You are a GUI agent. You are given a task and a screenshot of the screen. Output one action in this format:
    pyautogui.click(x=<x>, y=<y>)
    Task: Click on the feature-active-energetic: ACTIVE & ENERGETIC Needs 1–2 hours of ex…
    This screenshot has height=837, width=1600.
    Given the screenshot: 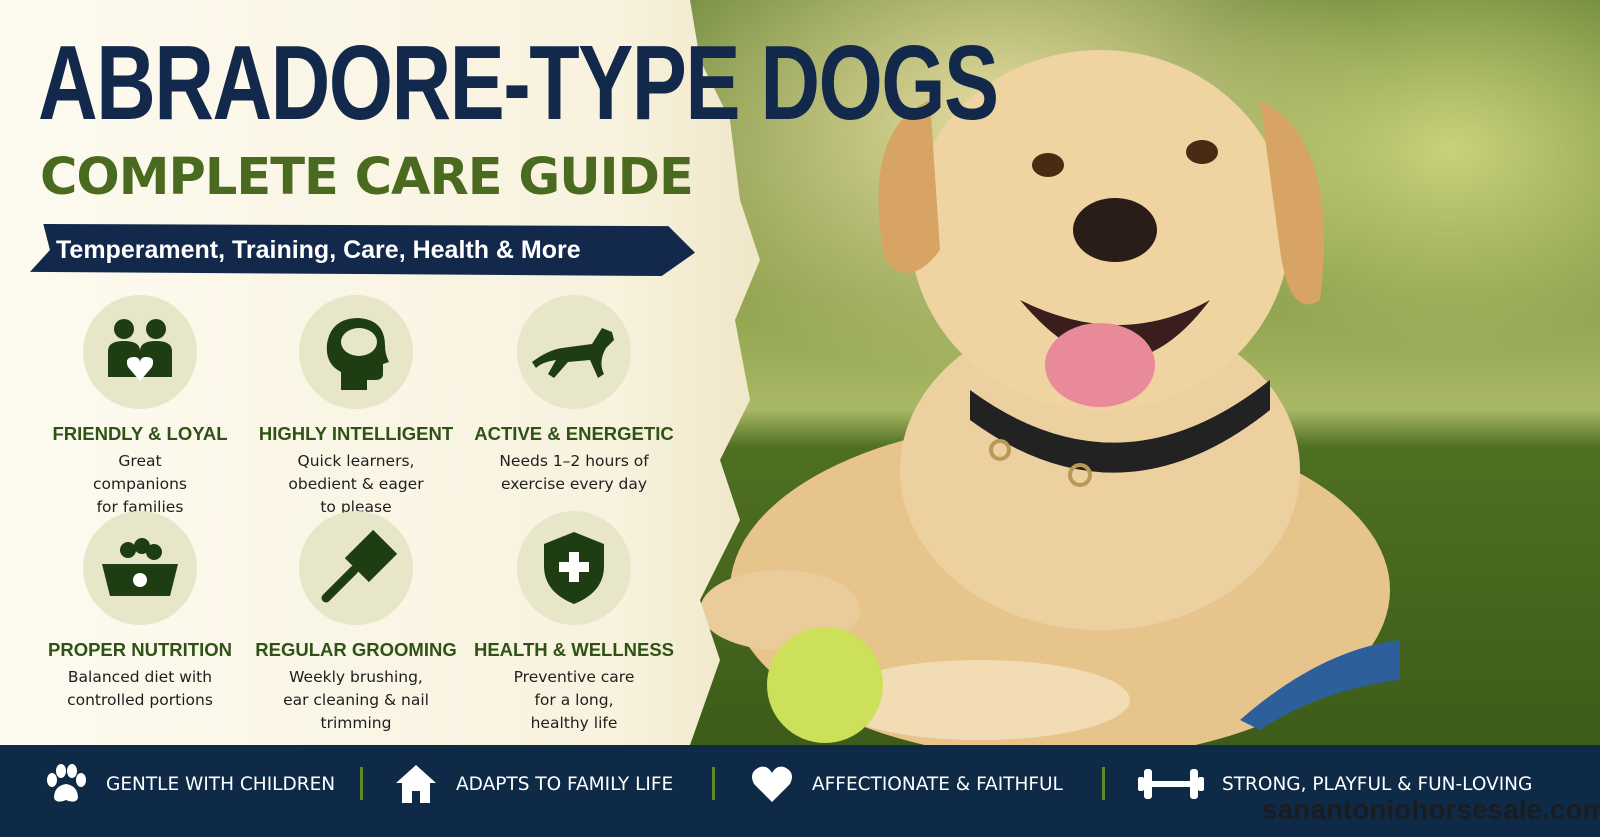 What is the action you would take?
    pyautogui.click(x=574, y=395)
    